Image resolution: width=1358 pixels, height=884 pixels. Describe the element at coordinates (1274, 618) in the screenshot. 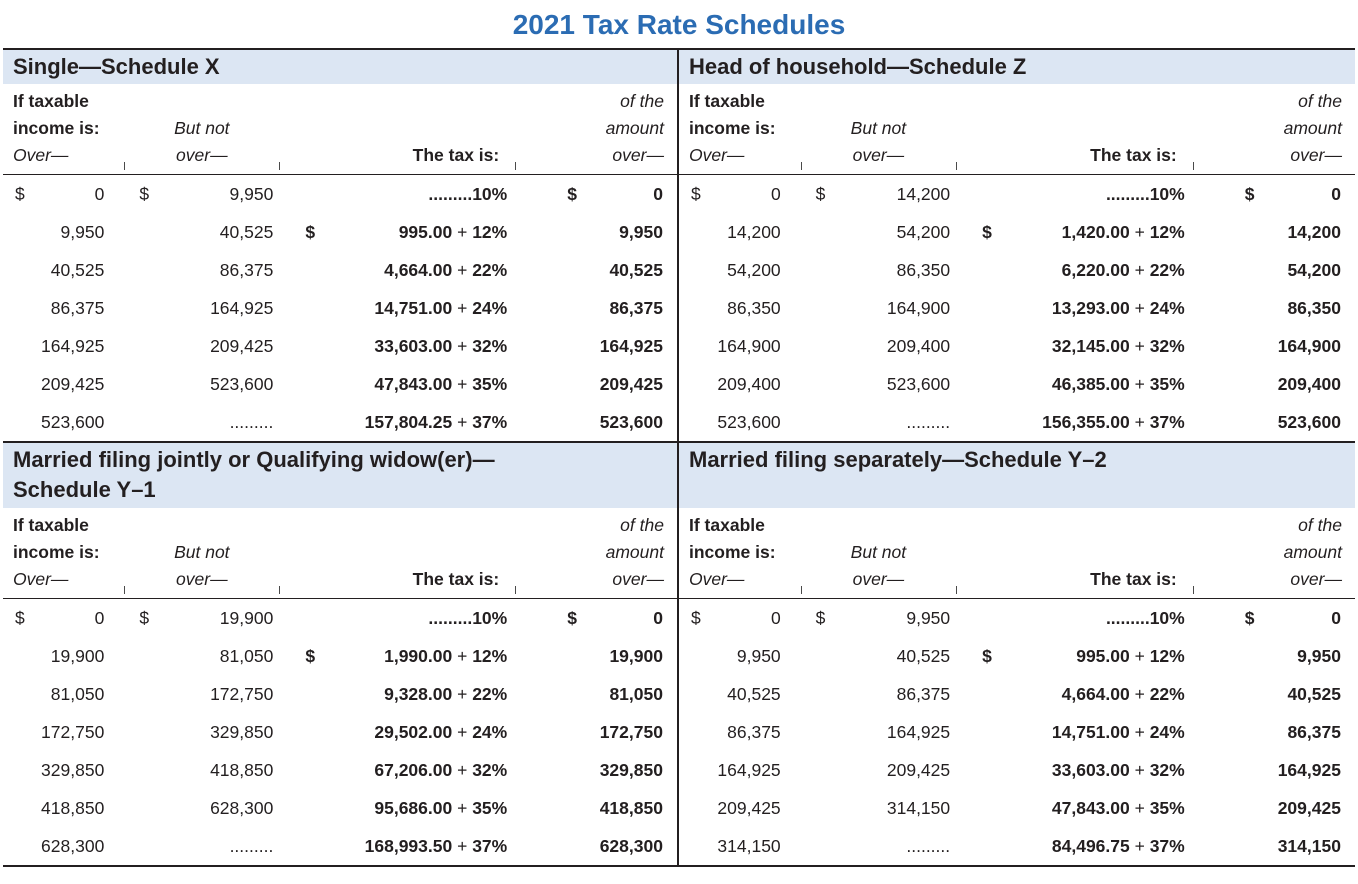

I see `amount-over-cell: $0` at that location.